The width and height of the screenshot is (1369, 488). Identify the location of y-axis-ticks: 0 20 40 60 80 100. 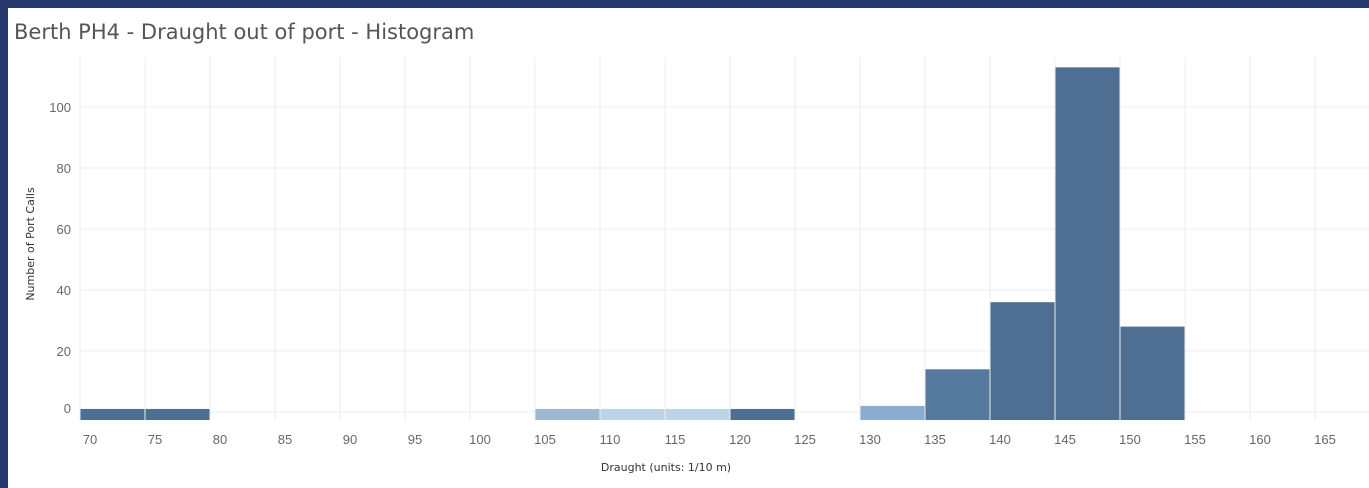
(60, 258).